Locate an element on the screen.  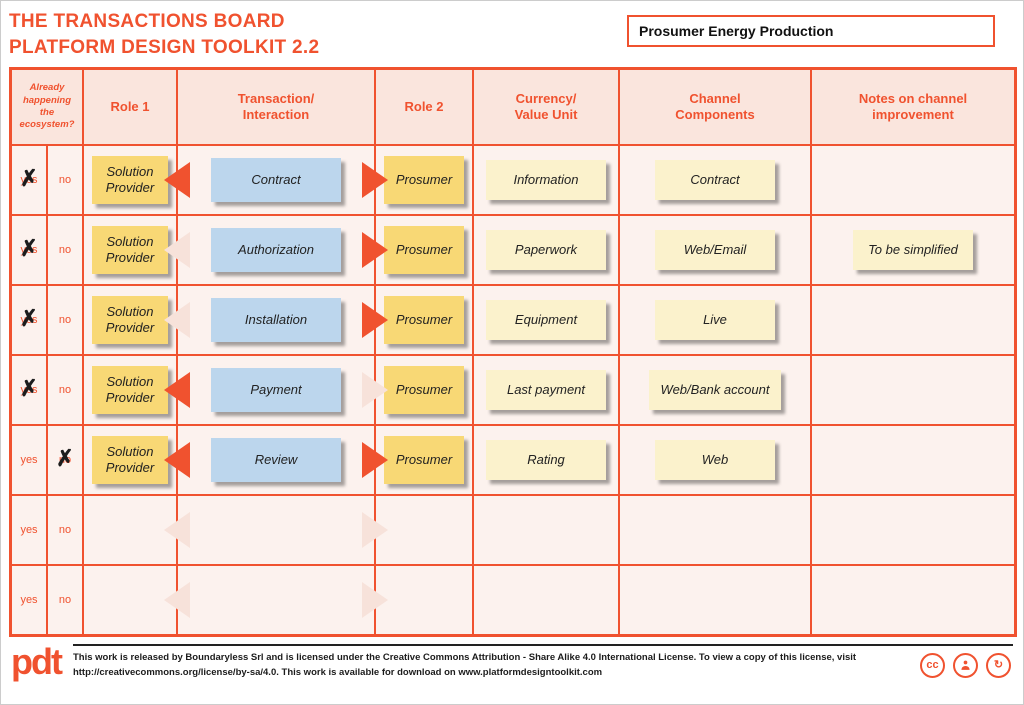
channel-sticky: Web/Bank account is located at coordinates (715, 390).